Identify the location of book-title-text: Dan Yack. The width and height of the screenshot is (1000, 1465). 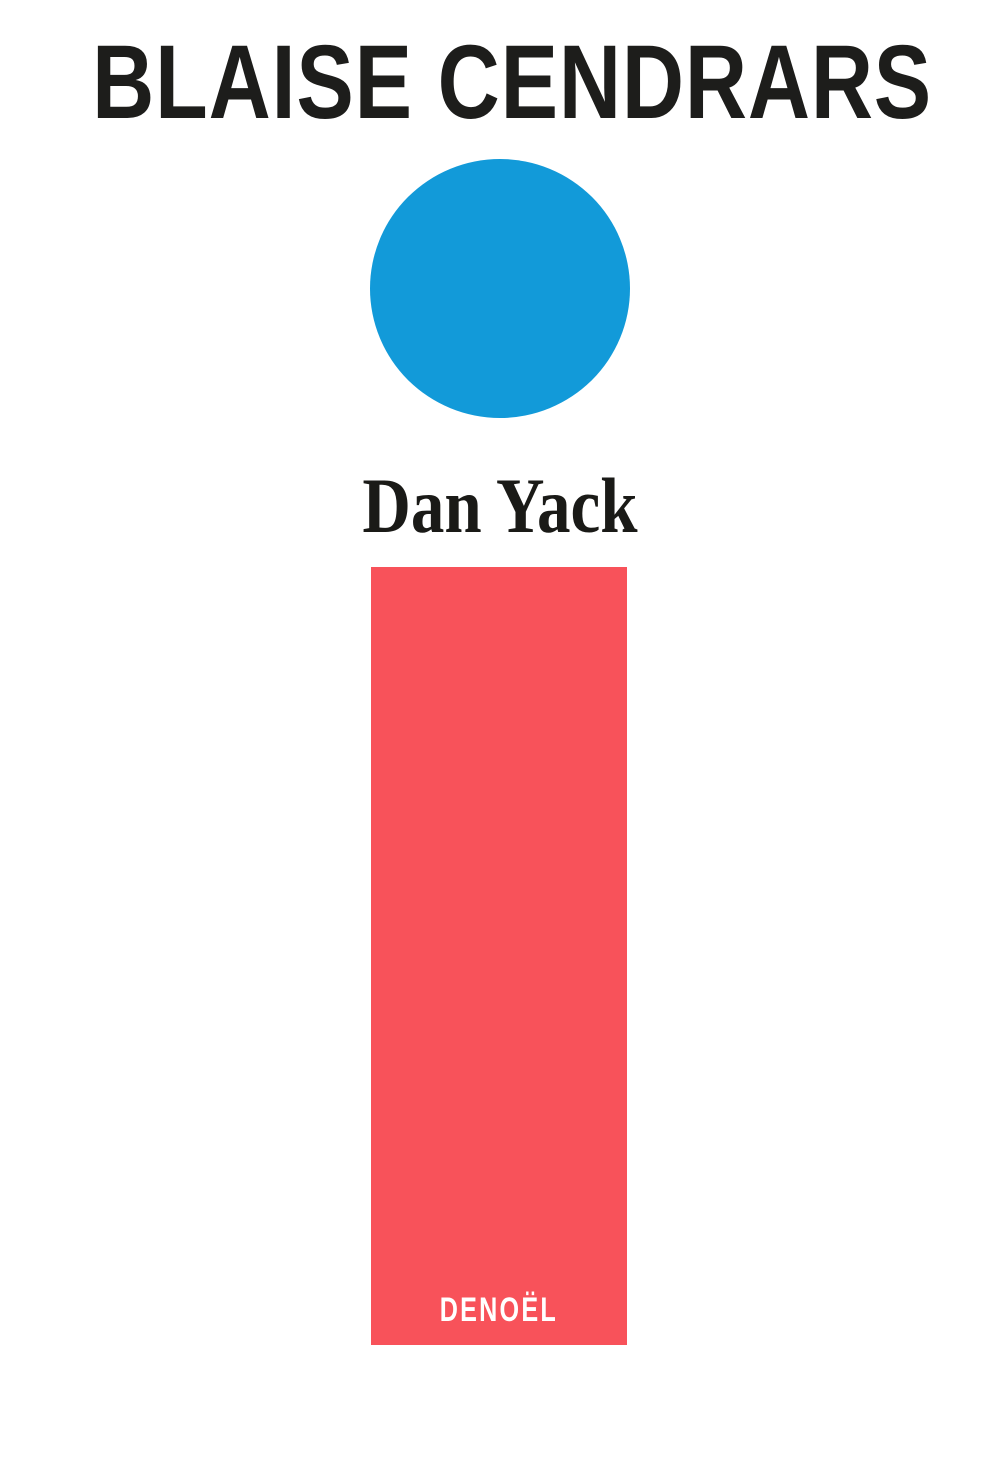
(500, 505).